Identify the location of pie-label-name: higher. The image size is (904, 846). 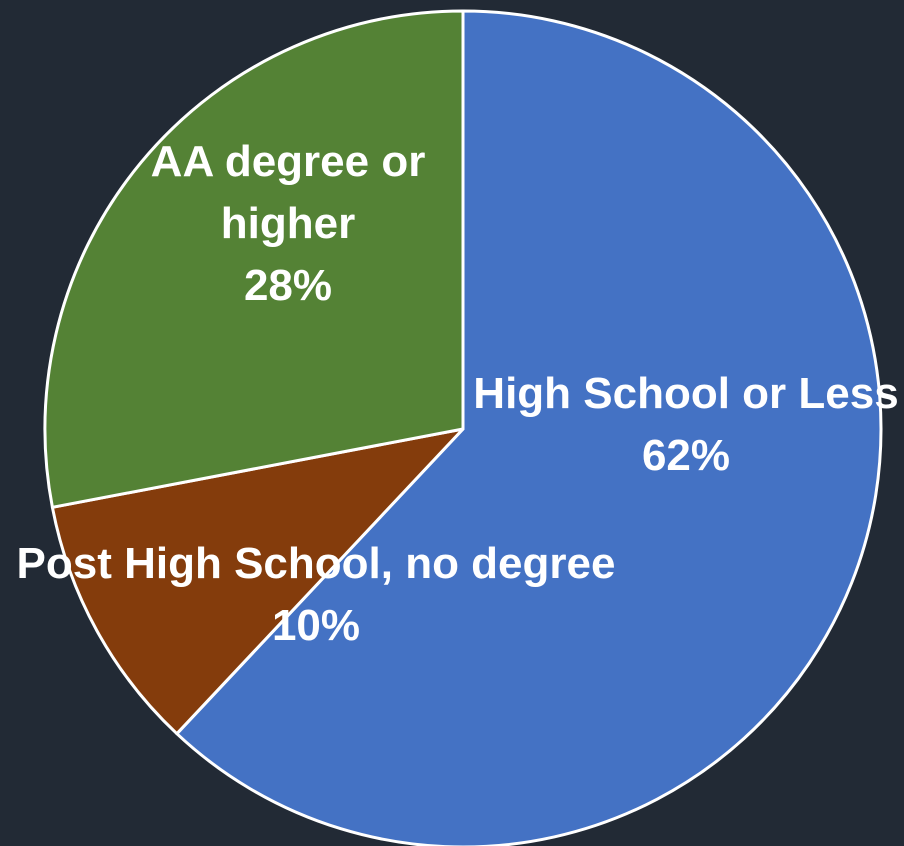
(288, 223).